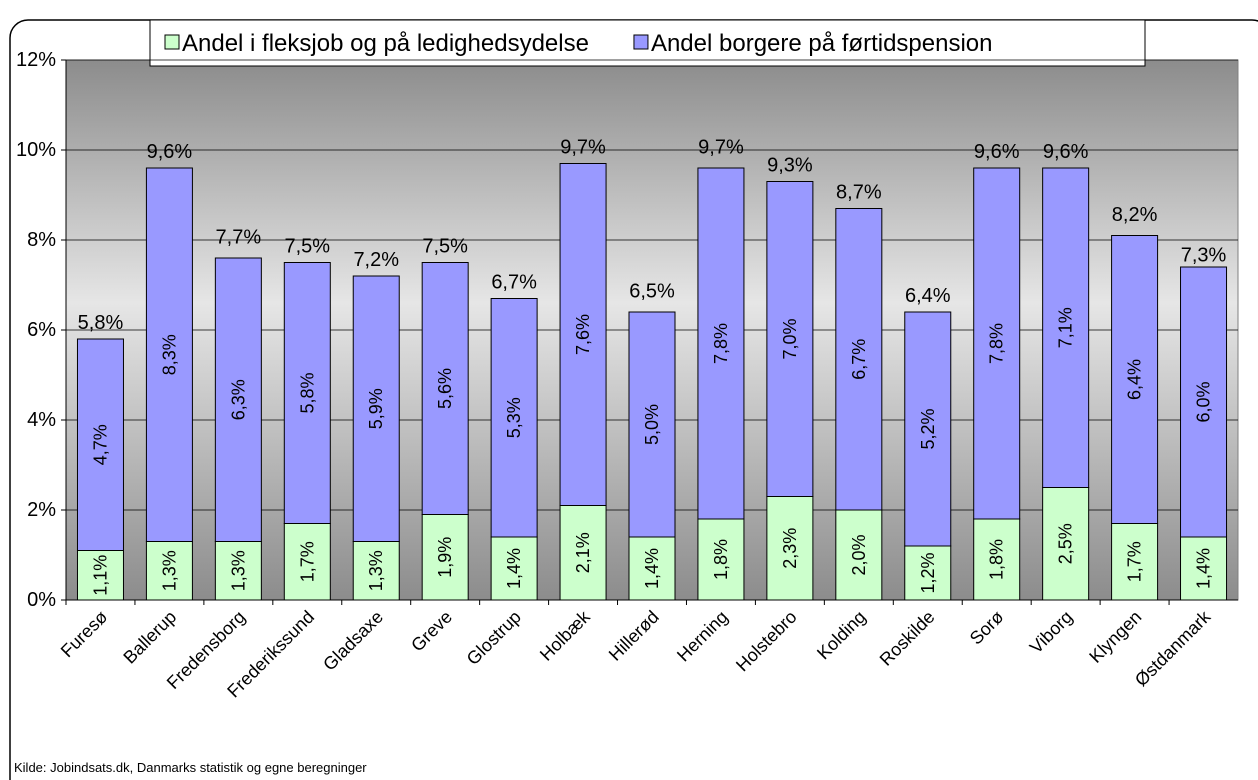  I want to click on total-label: 8,7%, so click(859, 193).